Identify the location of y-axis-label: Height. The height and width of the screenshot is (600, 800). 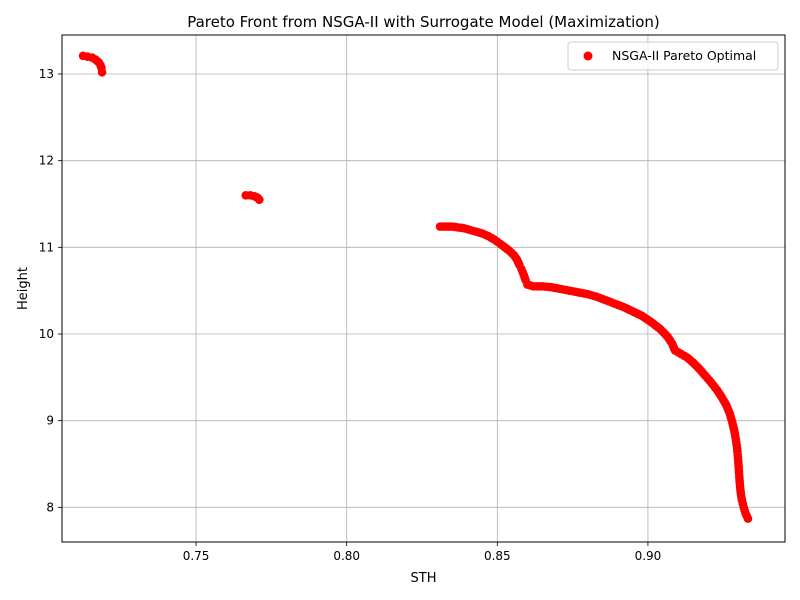
(23, 288).